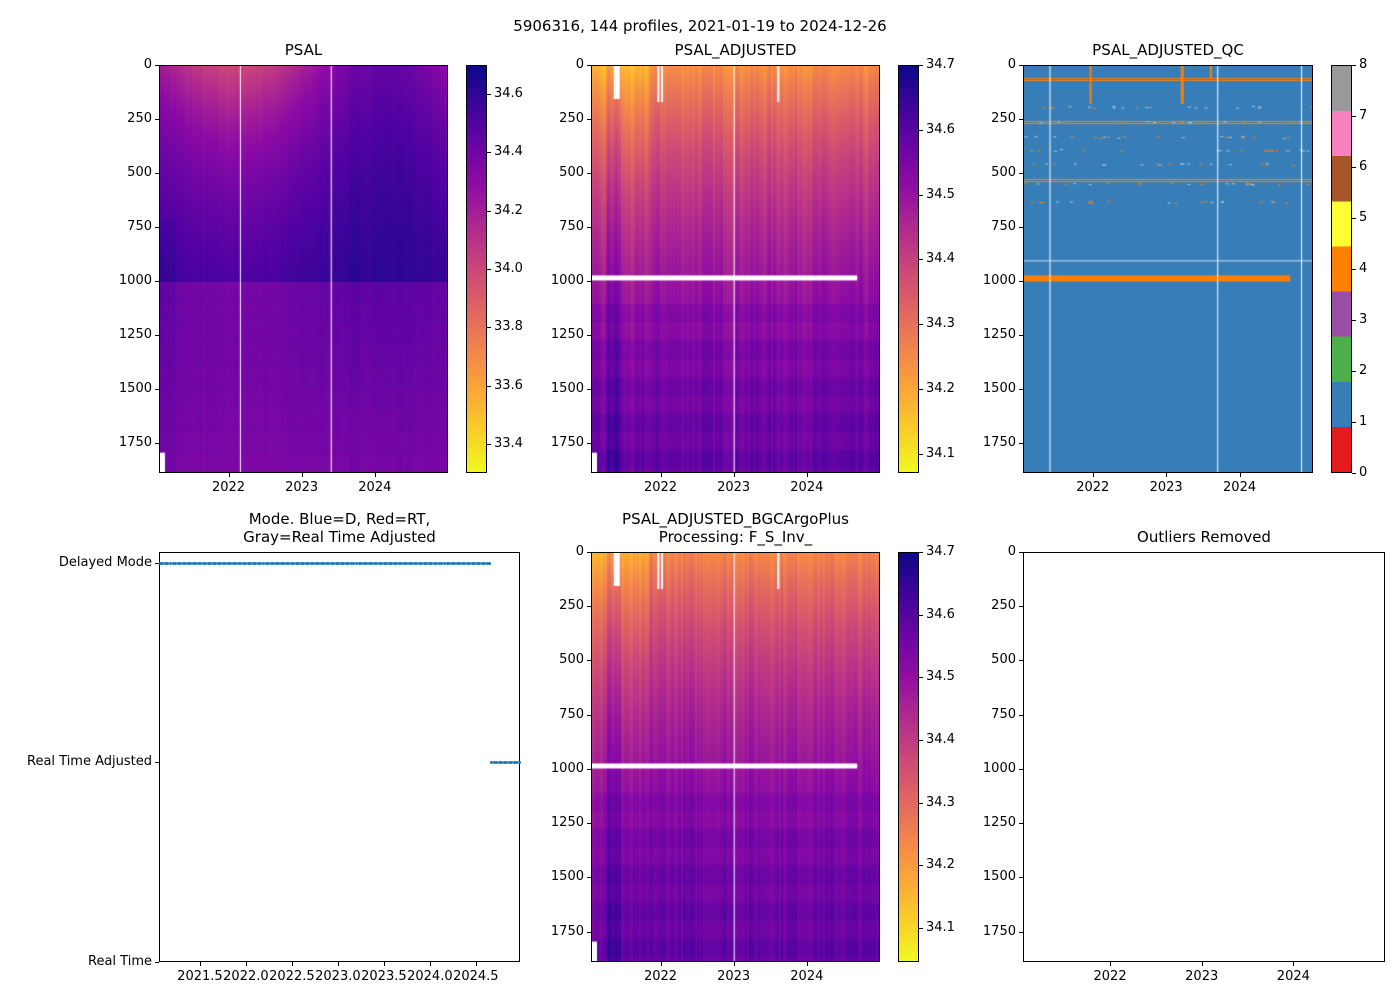 The height and width of the screenshot is (1000, 1400). What do you see at coordinates (1168, 50) in the screenshot?
I see `panel-title-psal_adj_qc: PSAL_ADJUSTED_QC` at bounding box center [1168, 50].